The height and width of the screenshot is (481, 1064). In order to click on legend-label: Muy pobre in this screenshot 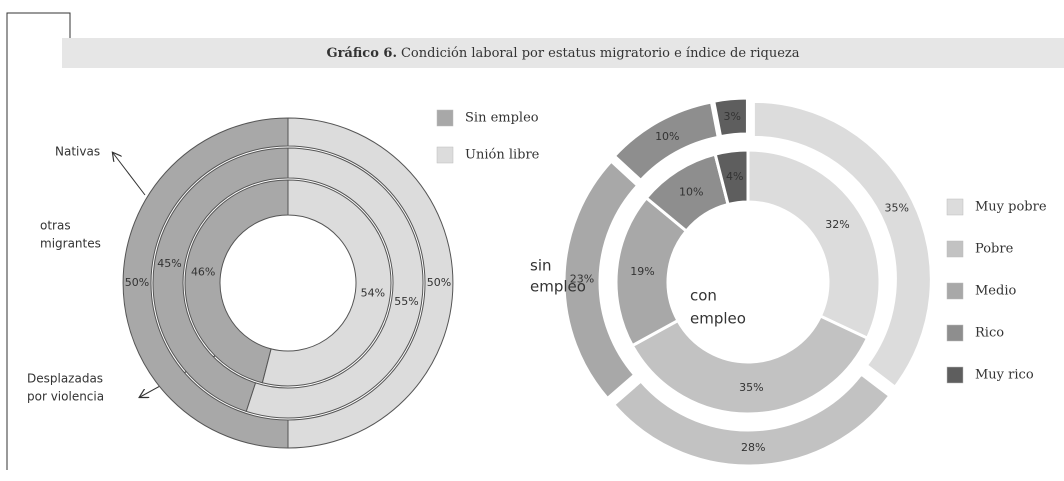, I will do `click(1011, 207)`.